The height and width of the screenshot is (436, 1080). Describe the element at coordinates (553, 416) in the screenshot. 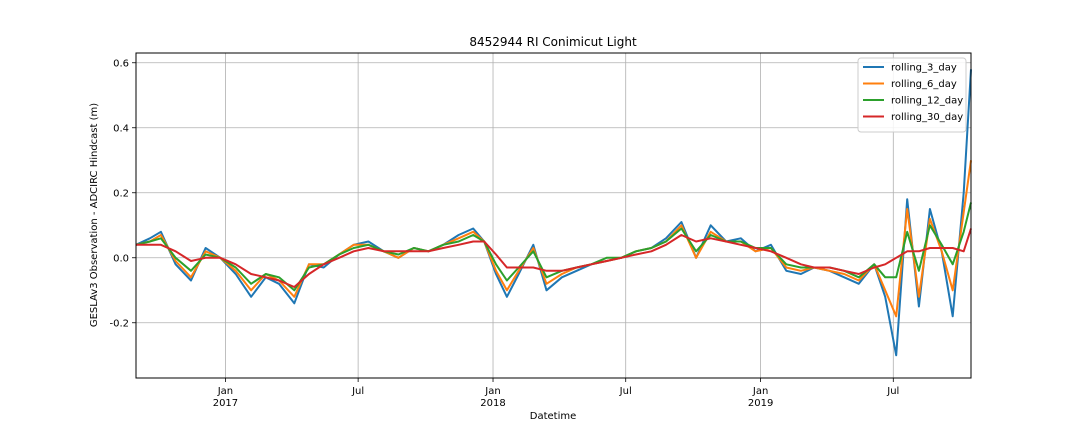

I see `x-axis-label: Datetime` at that location.